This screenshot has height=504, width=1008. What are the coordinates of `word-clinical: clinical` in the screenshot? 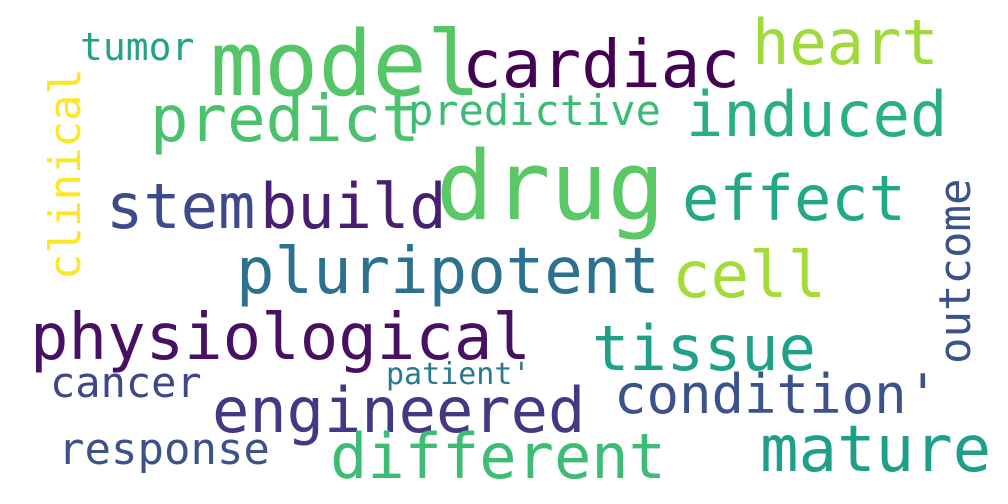 It's located at (65, 174).